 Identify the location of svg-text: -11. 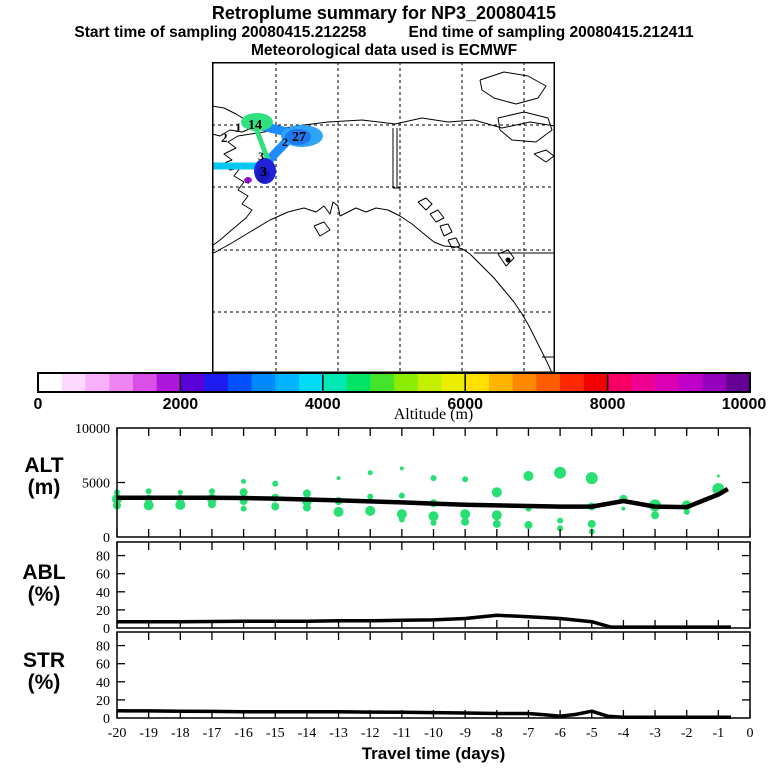
(402, 733).